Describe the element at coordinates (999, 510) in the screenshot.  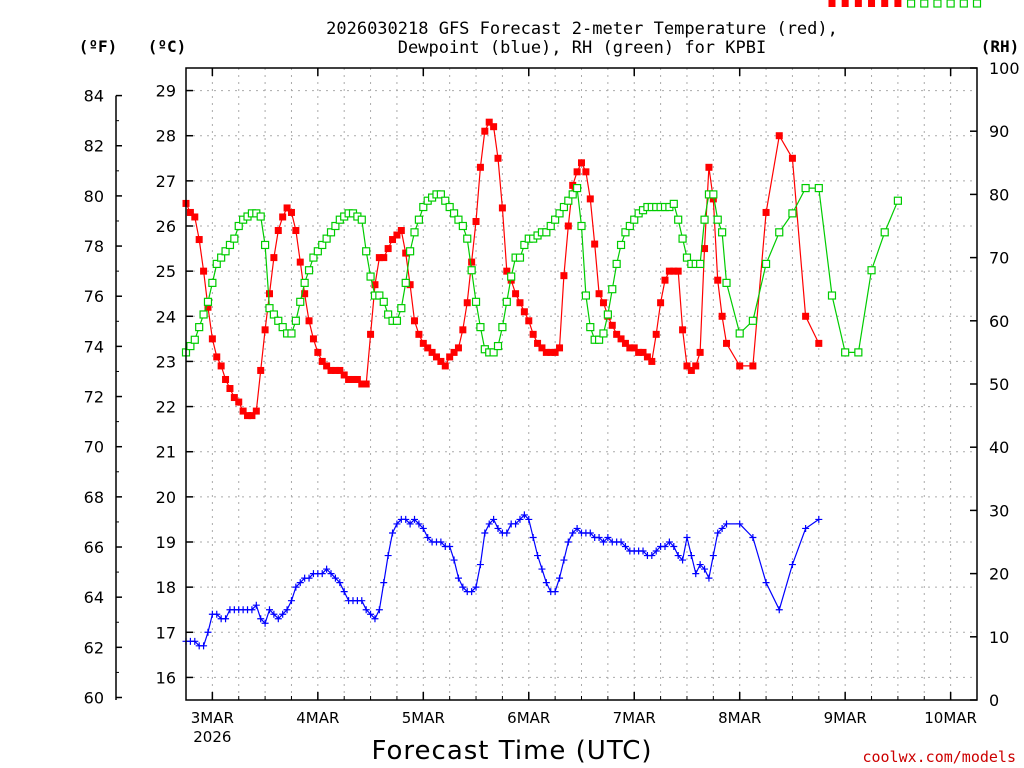
I see `rh-tick-label: 30` at that location.